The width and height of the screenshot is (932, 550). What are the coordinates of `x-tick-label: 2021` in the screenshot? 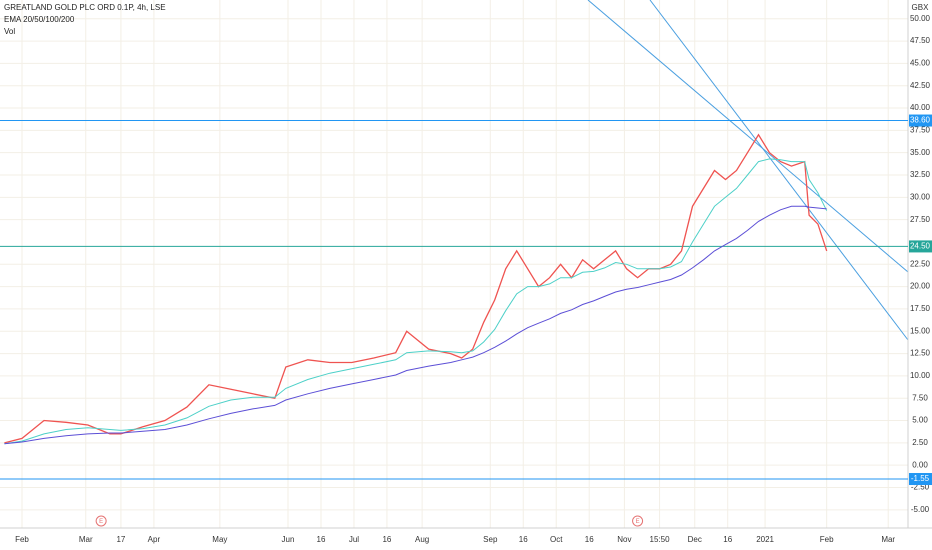 It's located at (765, 539).